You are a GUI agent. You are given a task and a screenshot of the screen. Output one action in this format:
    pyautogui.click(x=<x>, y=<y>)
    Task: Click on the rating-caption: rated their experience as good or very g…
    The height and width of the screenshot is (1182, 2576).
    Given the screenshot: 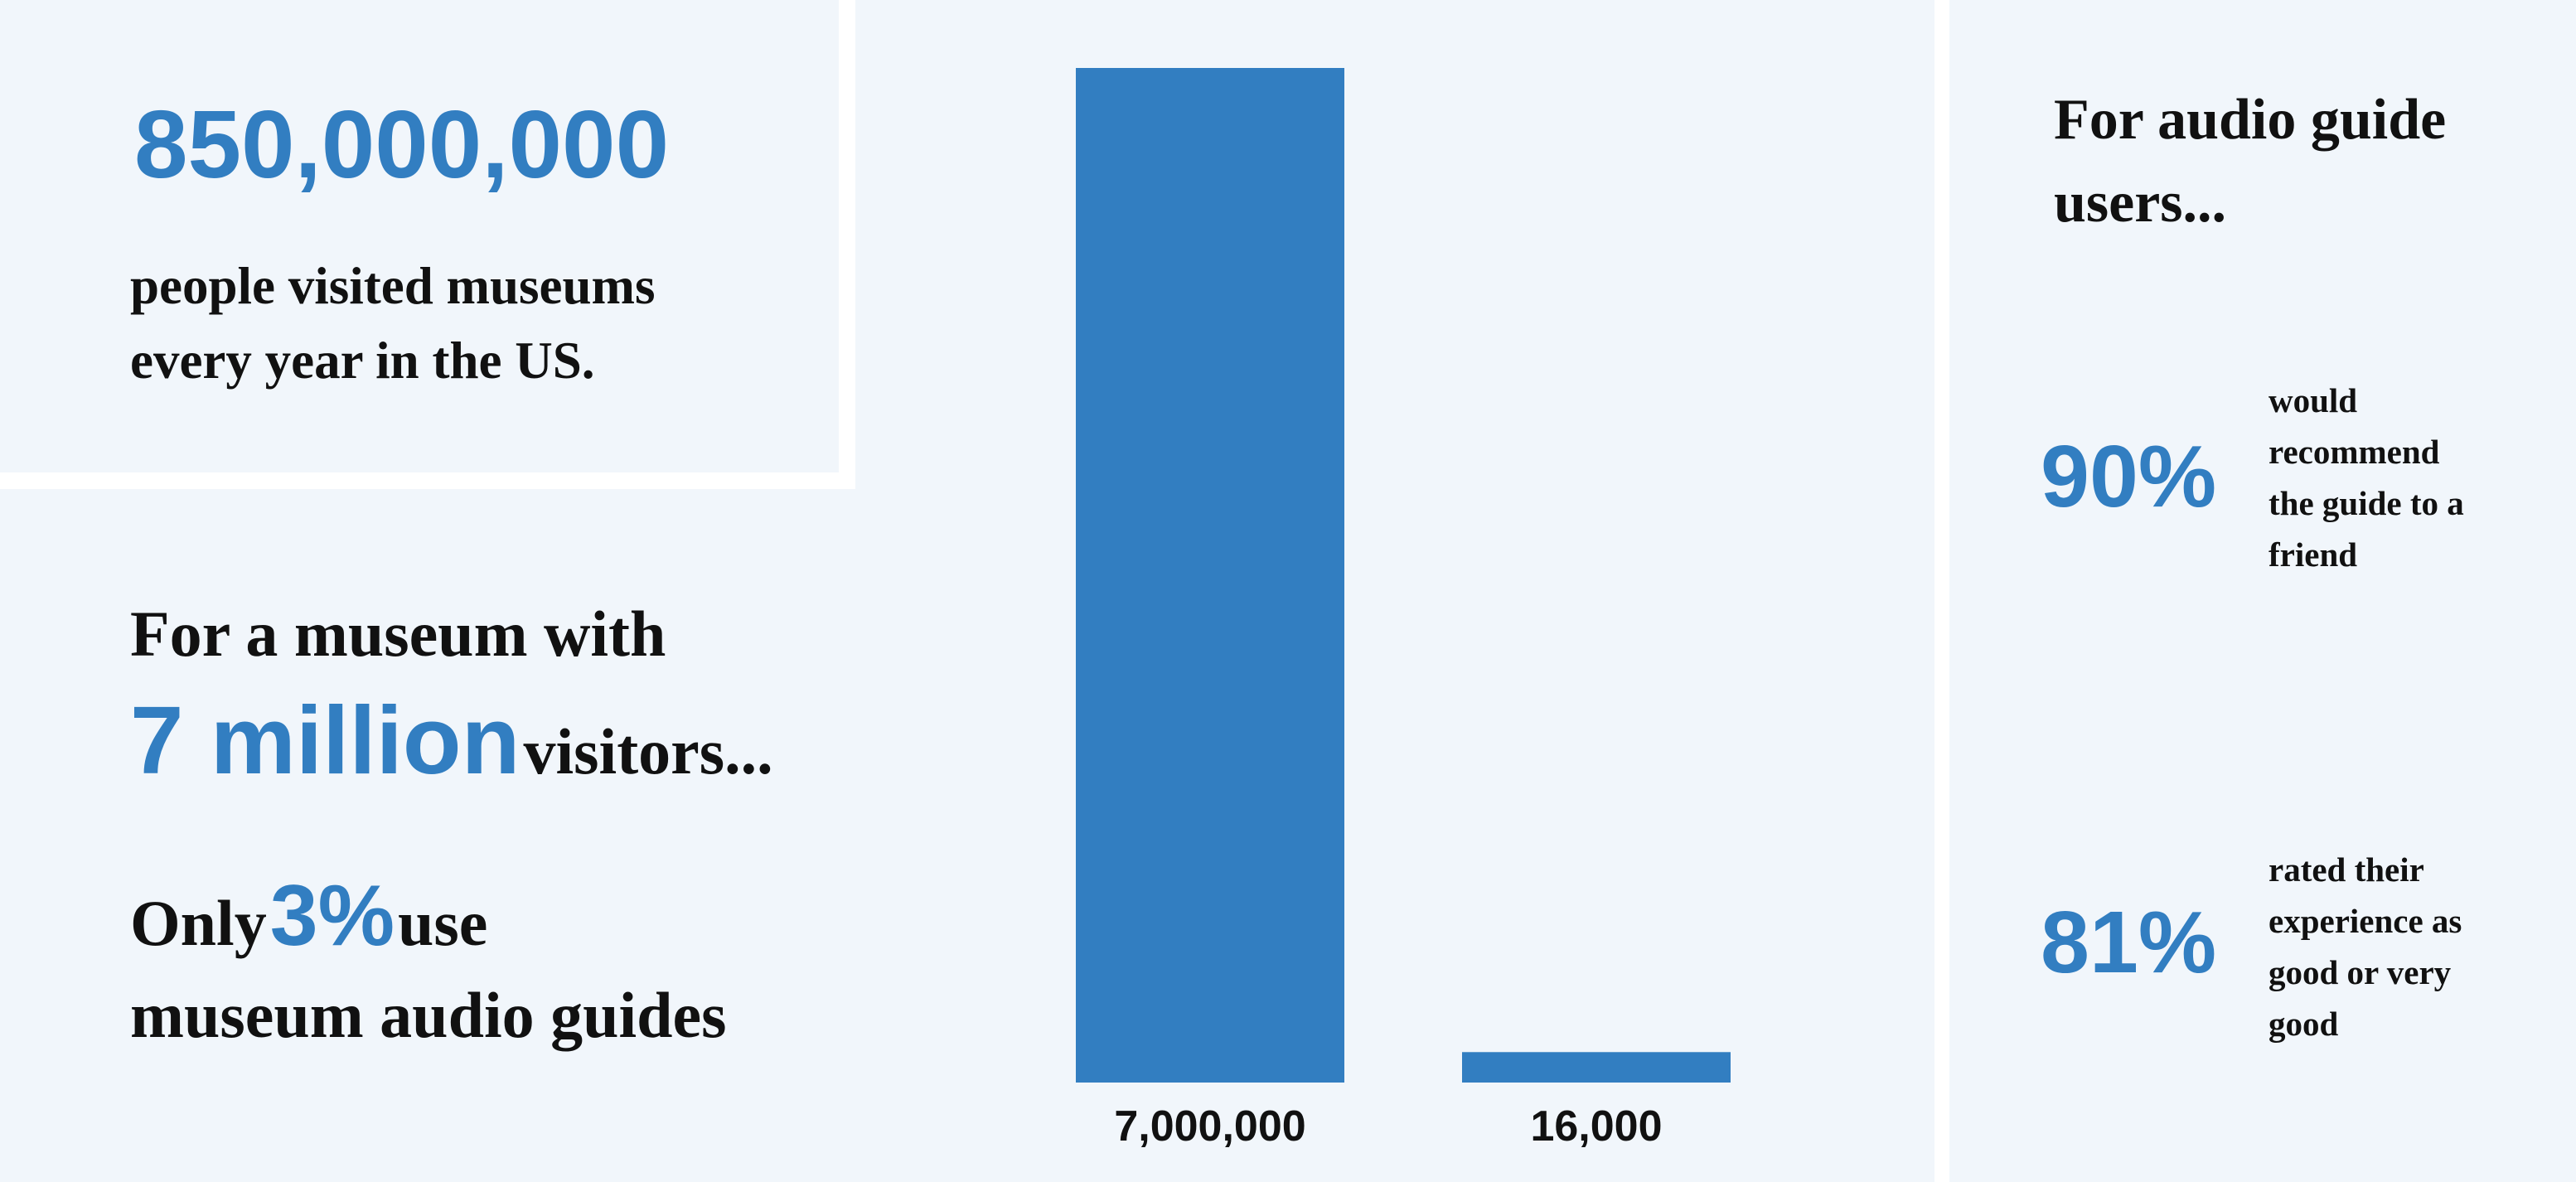 What is the action you would take?
    pyautogui.click(x=2365, y=946)
    